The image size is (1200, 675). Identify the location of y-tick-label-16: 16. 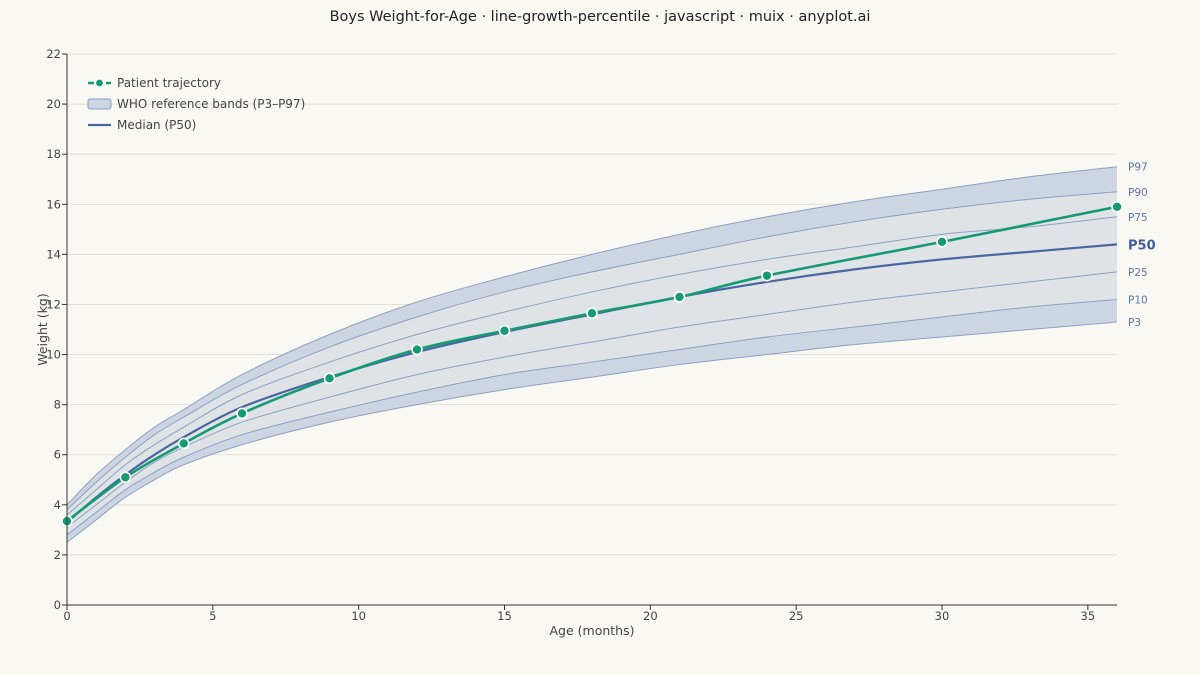
(53, 204).